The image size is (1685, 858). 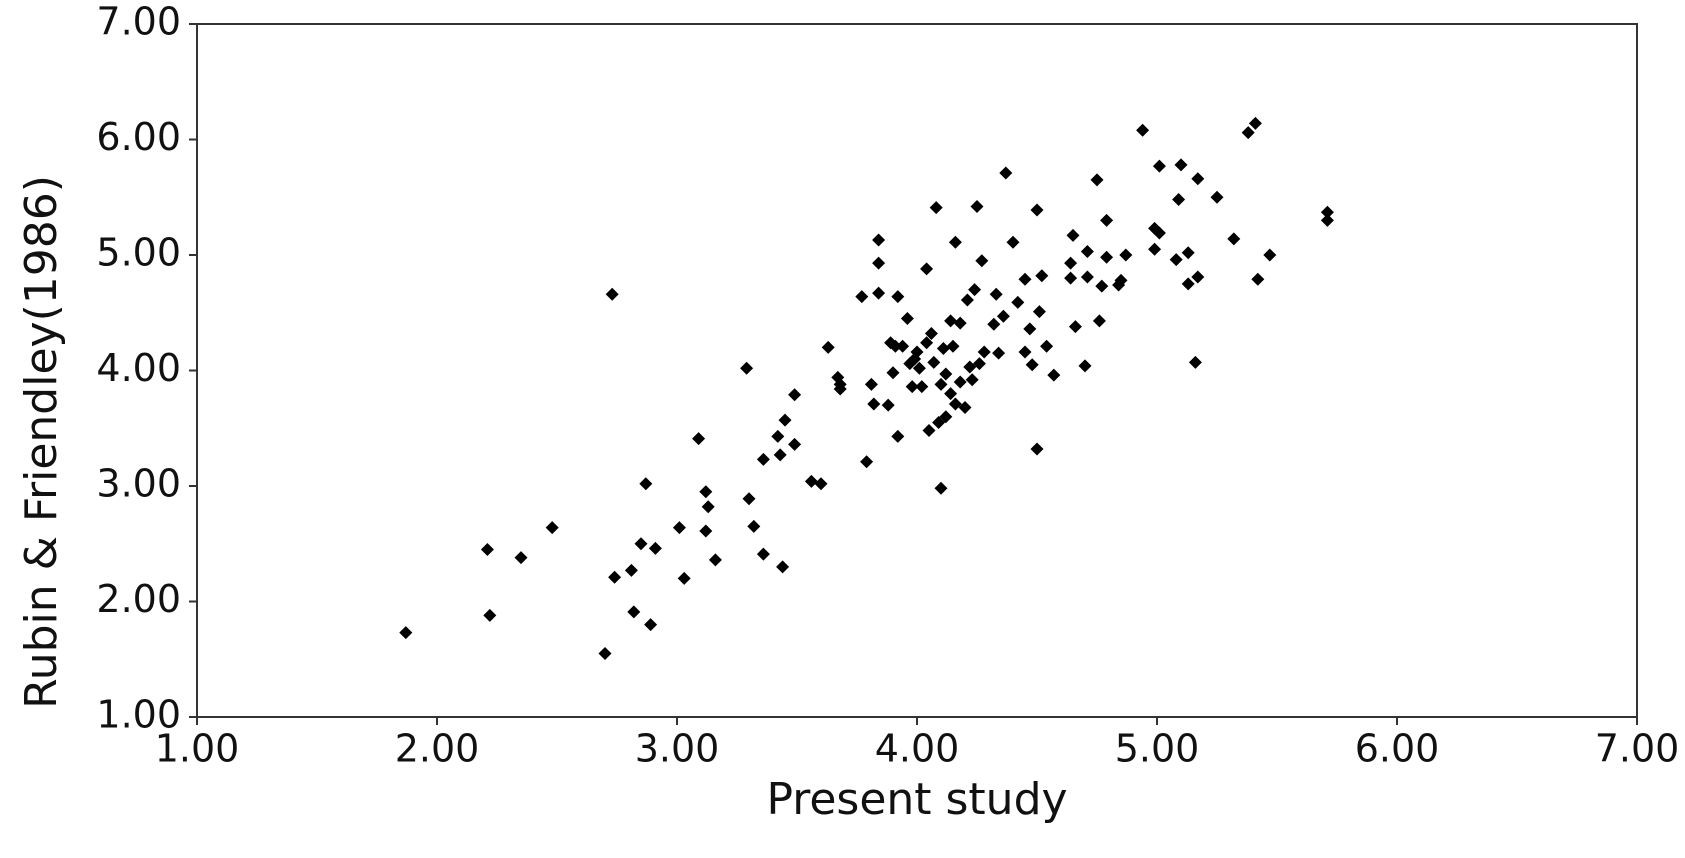 I want to click on x-tick-label: 4.00, so click(x=917, y=749).